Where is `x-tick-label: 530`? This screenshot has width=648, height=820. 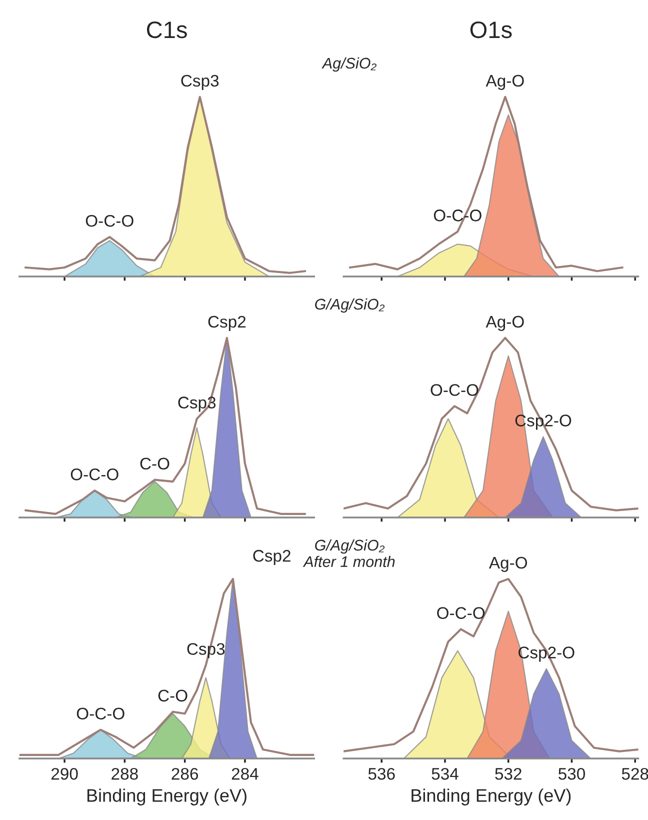 x-tick-label: 530 is located at coordinates (571, 774).